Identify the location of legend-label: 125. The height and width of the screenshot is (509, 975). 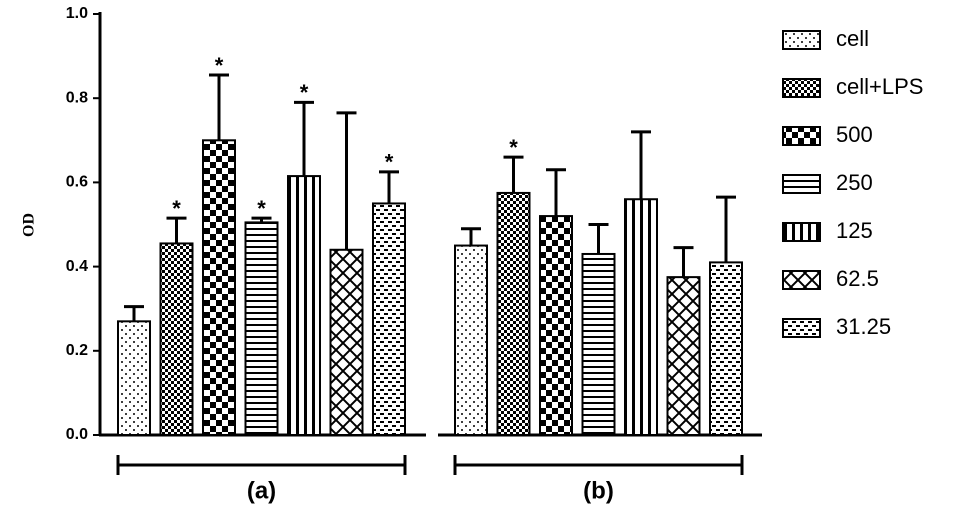
(854, 230).